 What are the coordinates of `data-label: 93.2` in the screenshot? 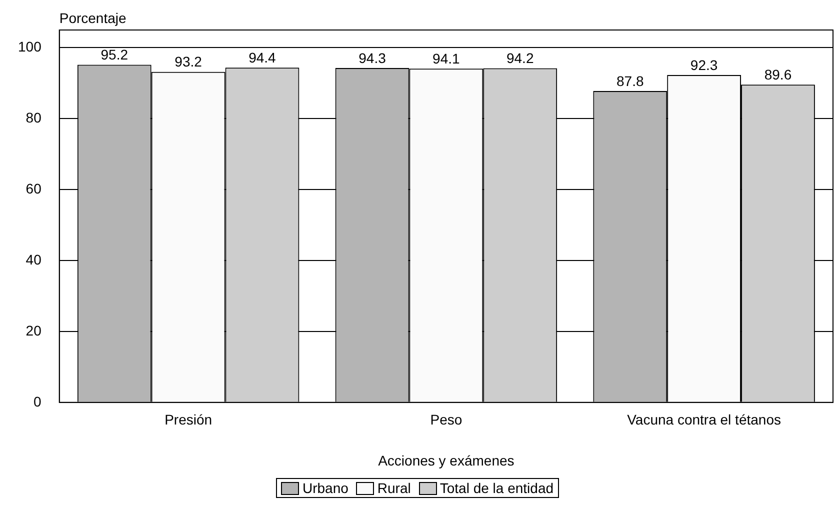 It's located at (188, 62).